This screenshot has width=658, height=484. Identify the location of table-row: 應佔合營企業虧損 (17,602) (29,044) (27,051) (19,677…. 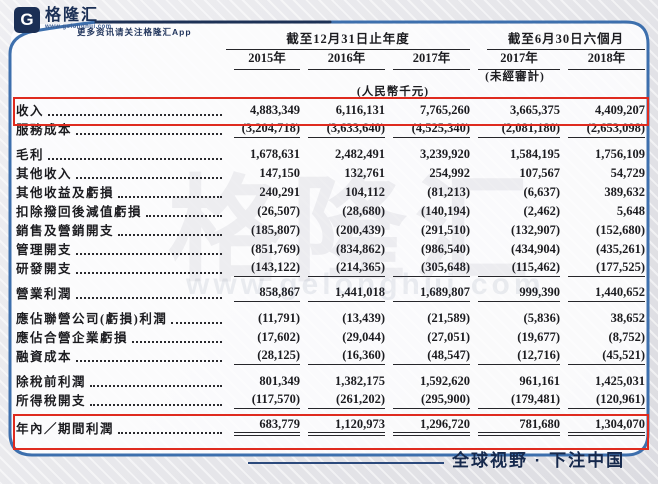
(331, 337).